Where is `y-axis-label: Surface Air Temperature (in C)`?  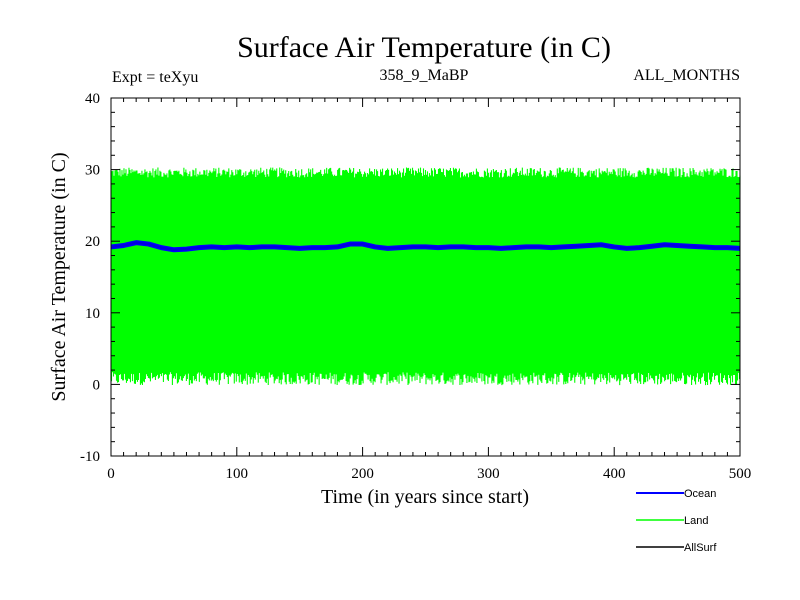 y-axis-label: Surface Air Temperature (in C) is located at coordinates (59, 276).